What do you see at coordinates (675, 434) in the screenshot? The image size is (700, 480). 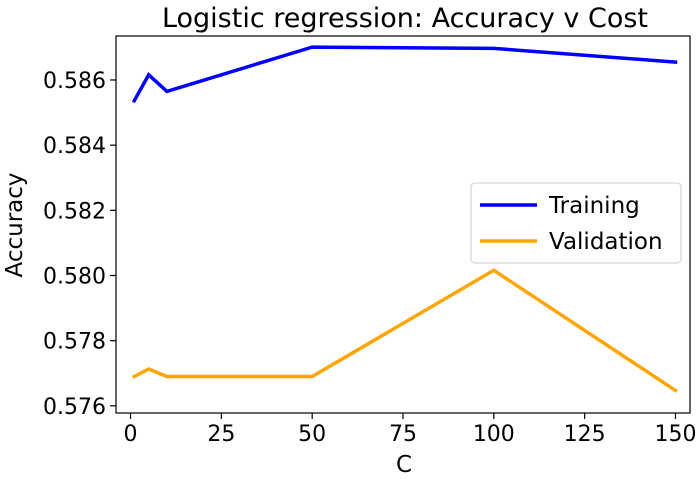 I see `x-tick-label: 150` at bounding box center [675, 434].